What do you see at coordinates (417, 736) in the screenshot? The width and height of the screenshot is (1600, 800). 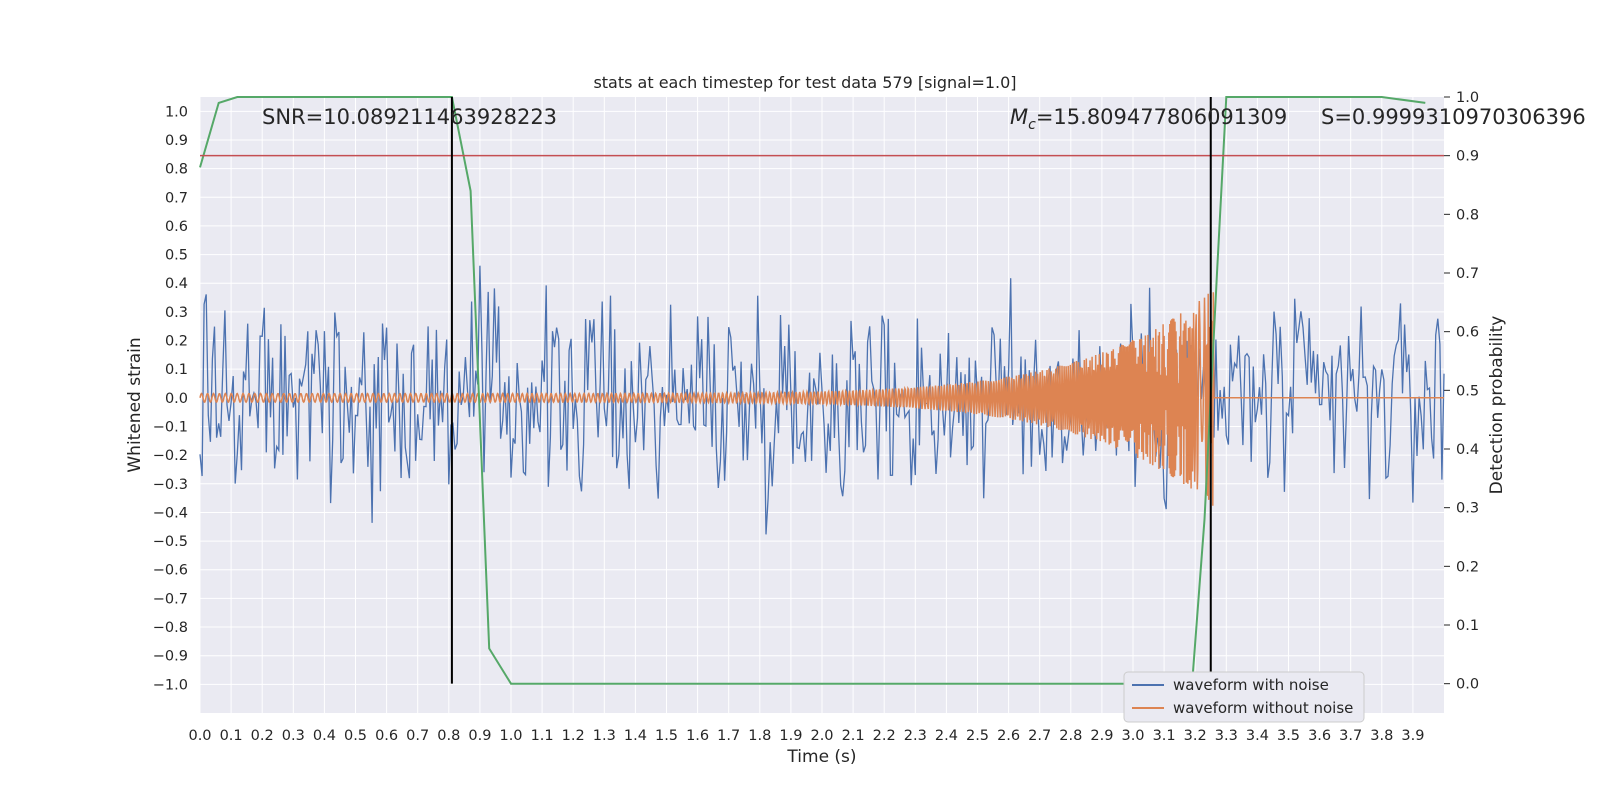 I see `x-tick-label: 0.7` at bounding box center [417, 736].